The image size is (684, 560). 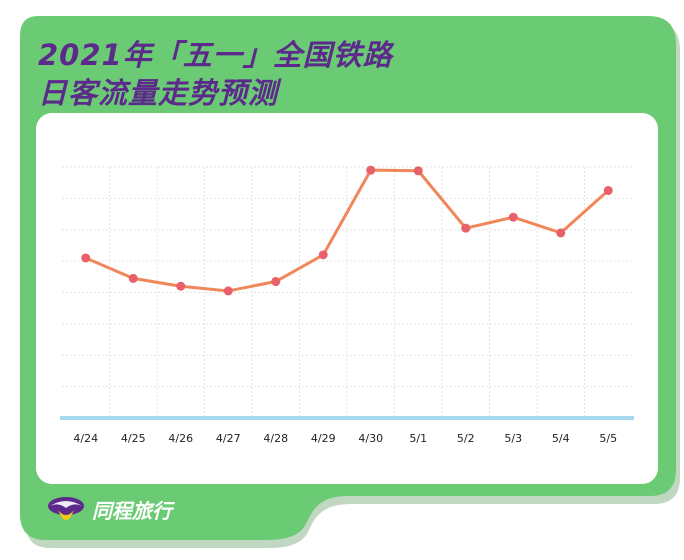 I want to click on swallow-logo-icon, so click(x=66, y=508).